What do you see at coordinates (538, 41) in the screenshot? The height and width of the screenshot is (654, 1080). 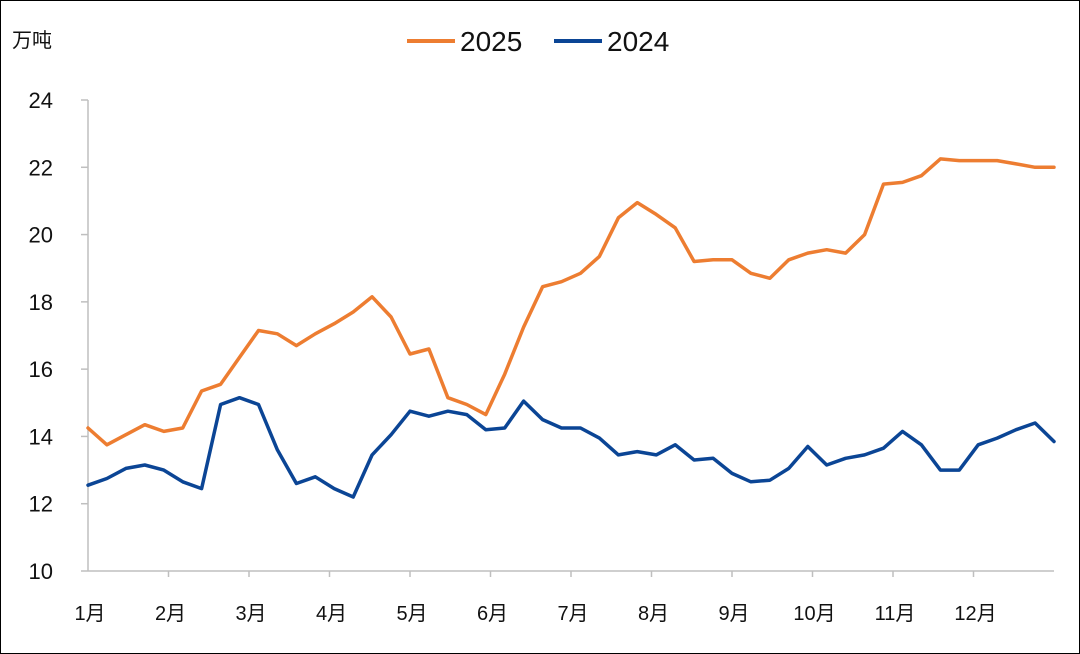 I see `legend: 2025 2024` at bounding box center [538, 41].